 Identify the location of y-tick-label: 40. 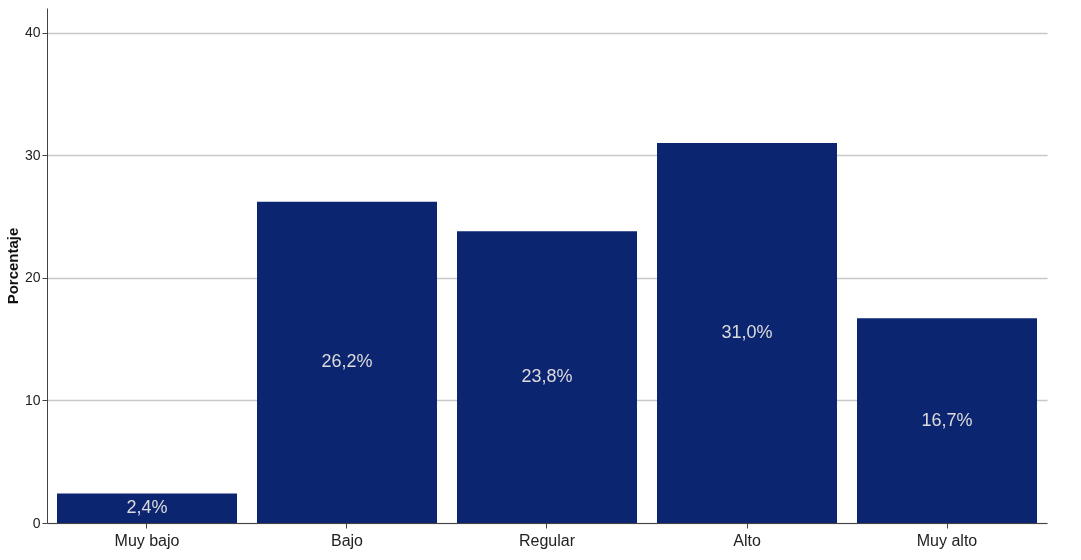
(32, 32).